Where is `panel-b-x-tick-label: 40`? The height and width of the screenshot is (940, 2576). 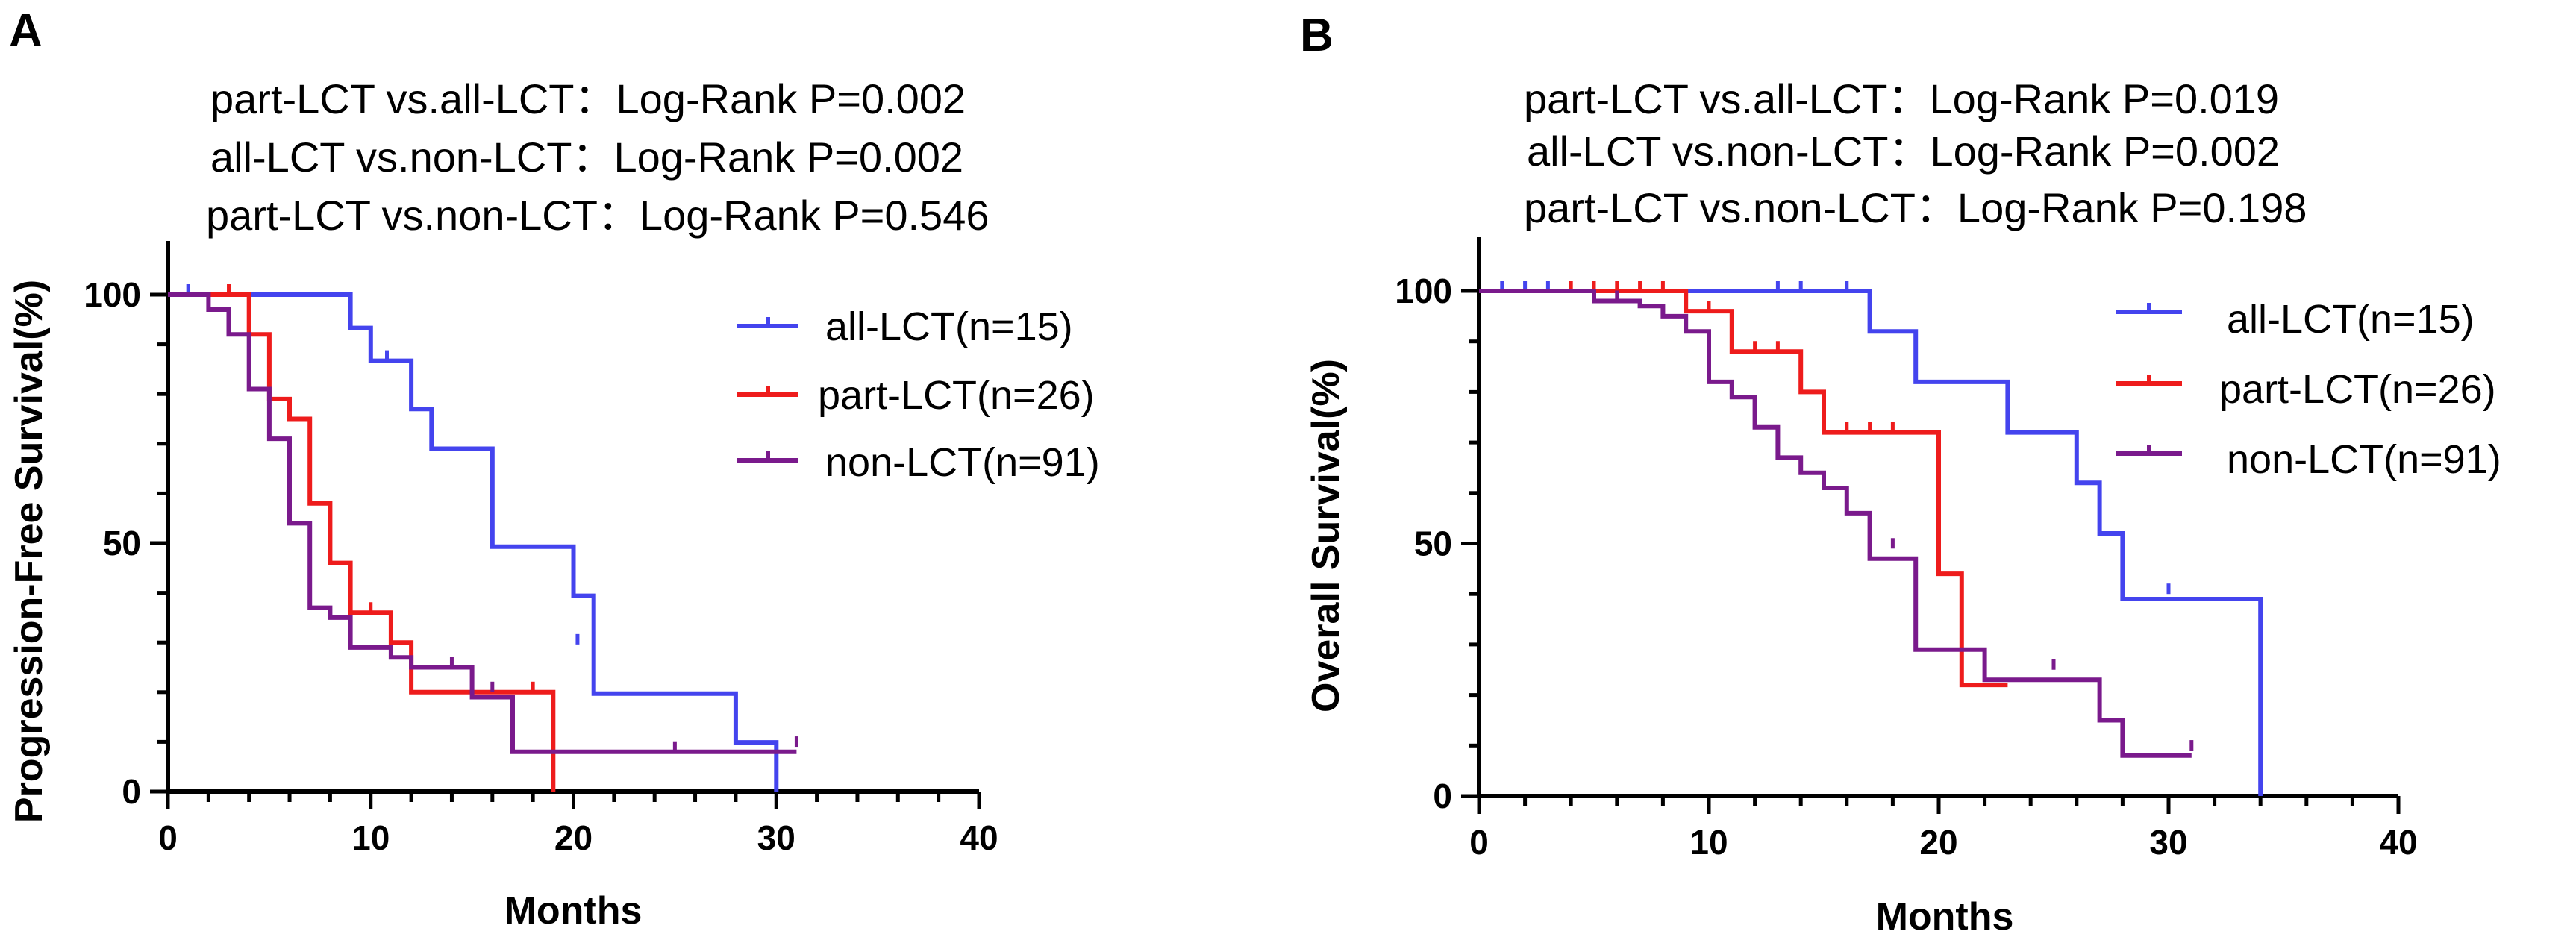
panel-b-x-tick-label: 40 is located at coordinates (2398, 843).